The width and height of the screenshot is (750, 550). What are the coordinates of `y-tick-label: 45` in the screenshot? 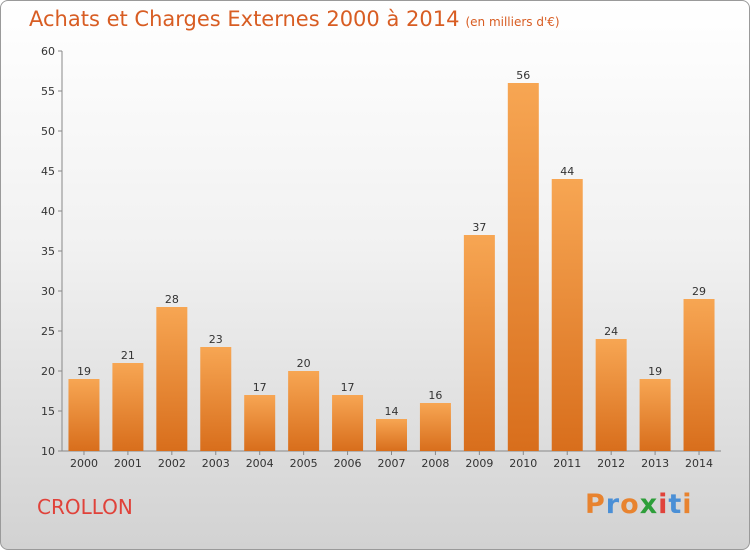 It's located at (48, 171).